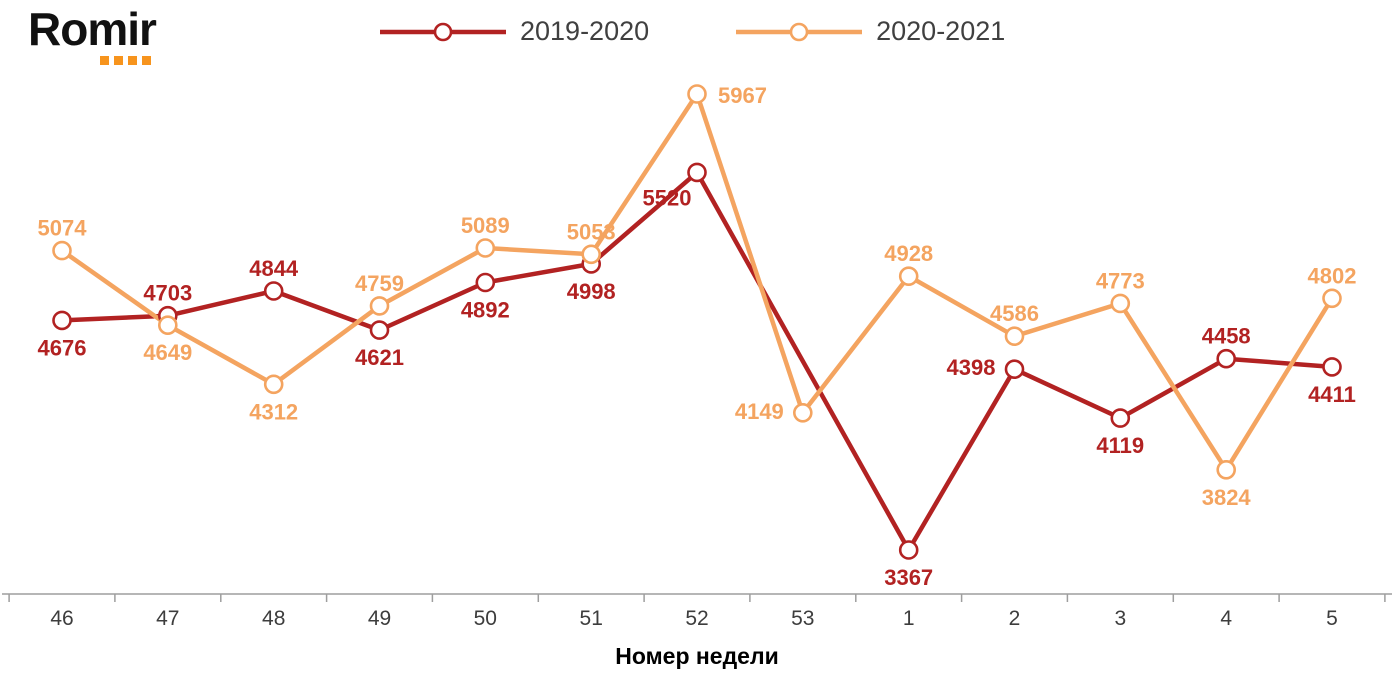  What do you see at coordinates (167, 618) in the screenshot?
I see `x-axis-label: 47` at bounding box center [167, 618].